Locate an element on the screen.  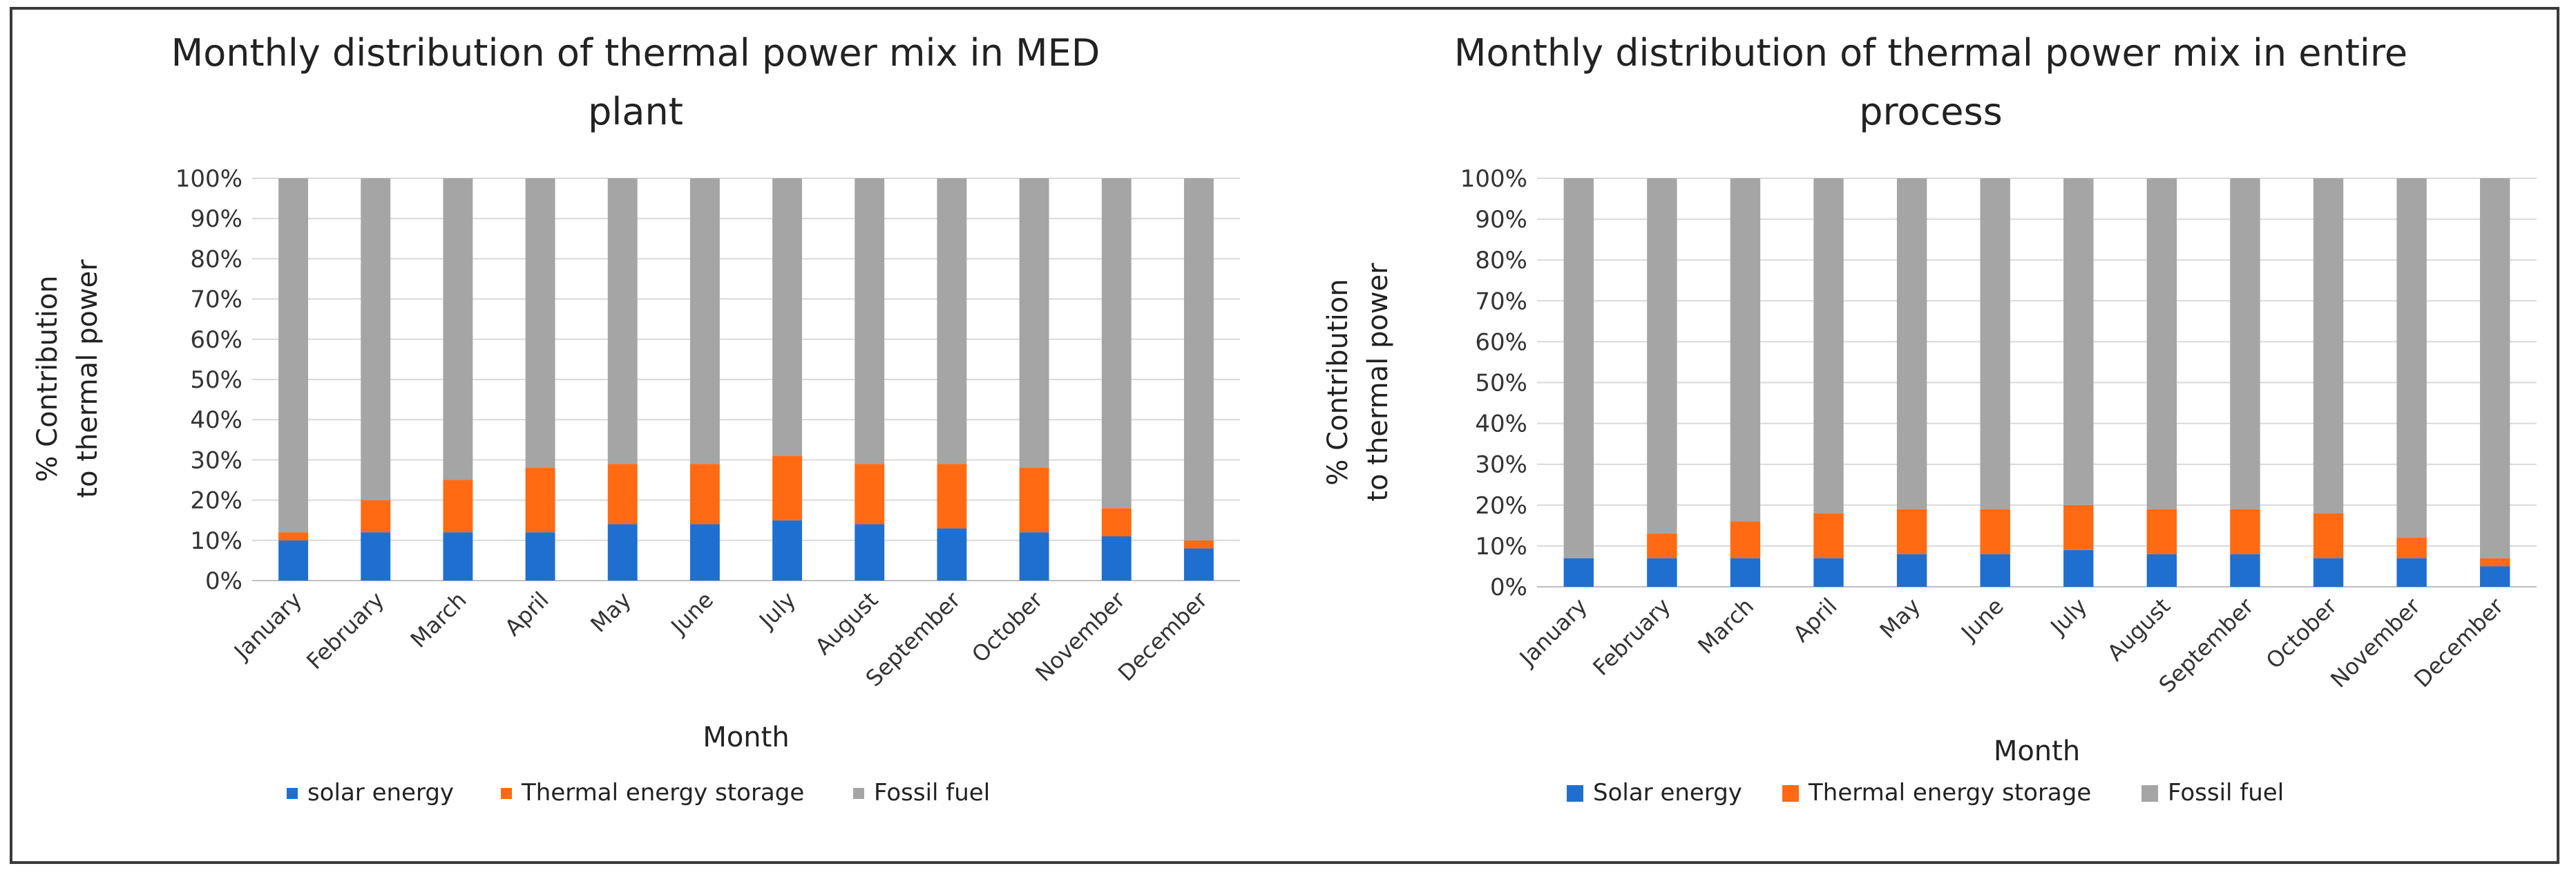
bar-storage-february is located at coordinates (1662, 546).